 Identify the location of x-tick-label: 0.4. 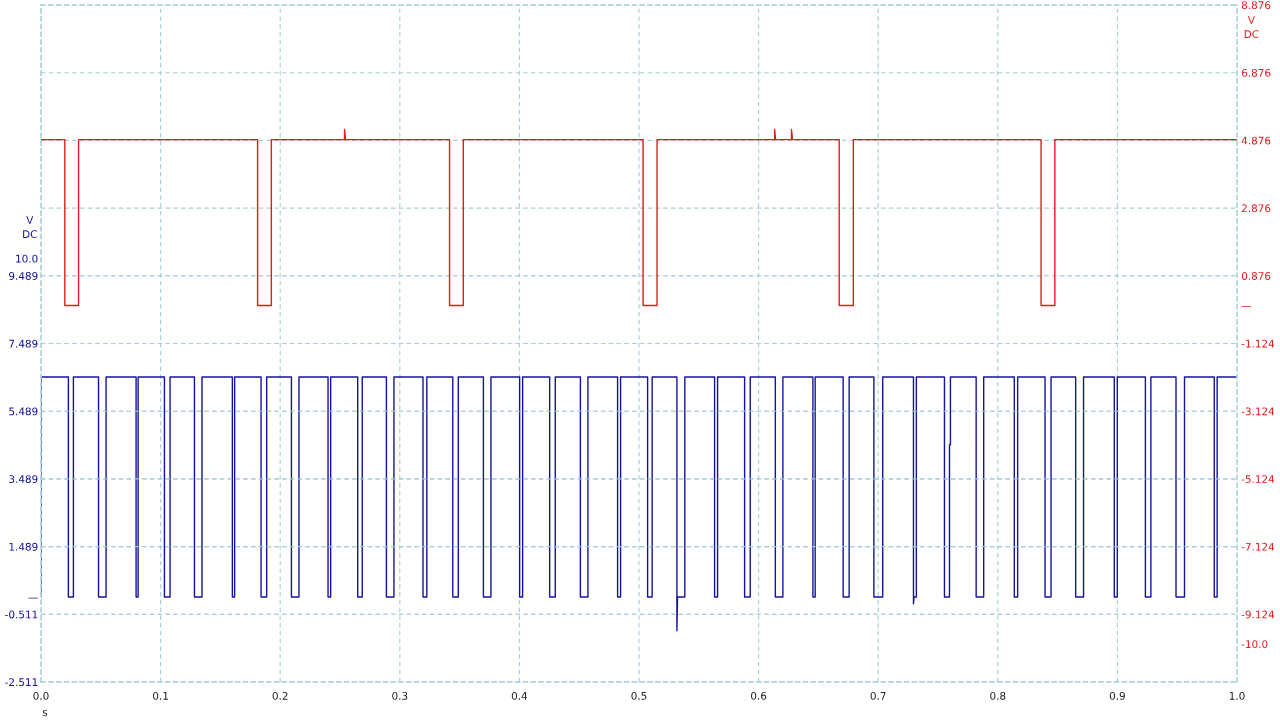
(519, 695).